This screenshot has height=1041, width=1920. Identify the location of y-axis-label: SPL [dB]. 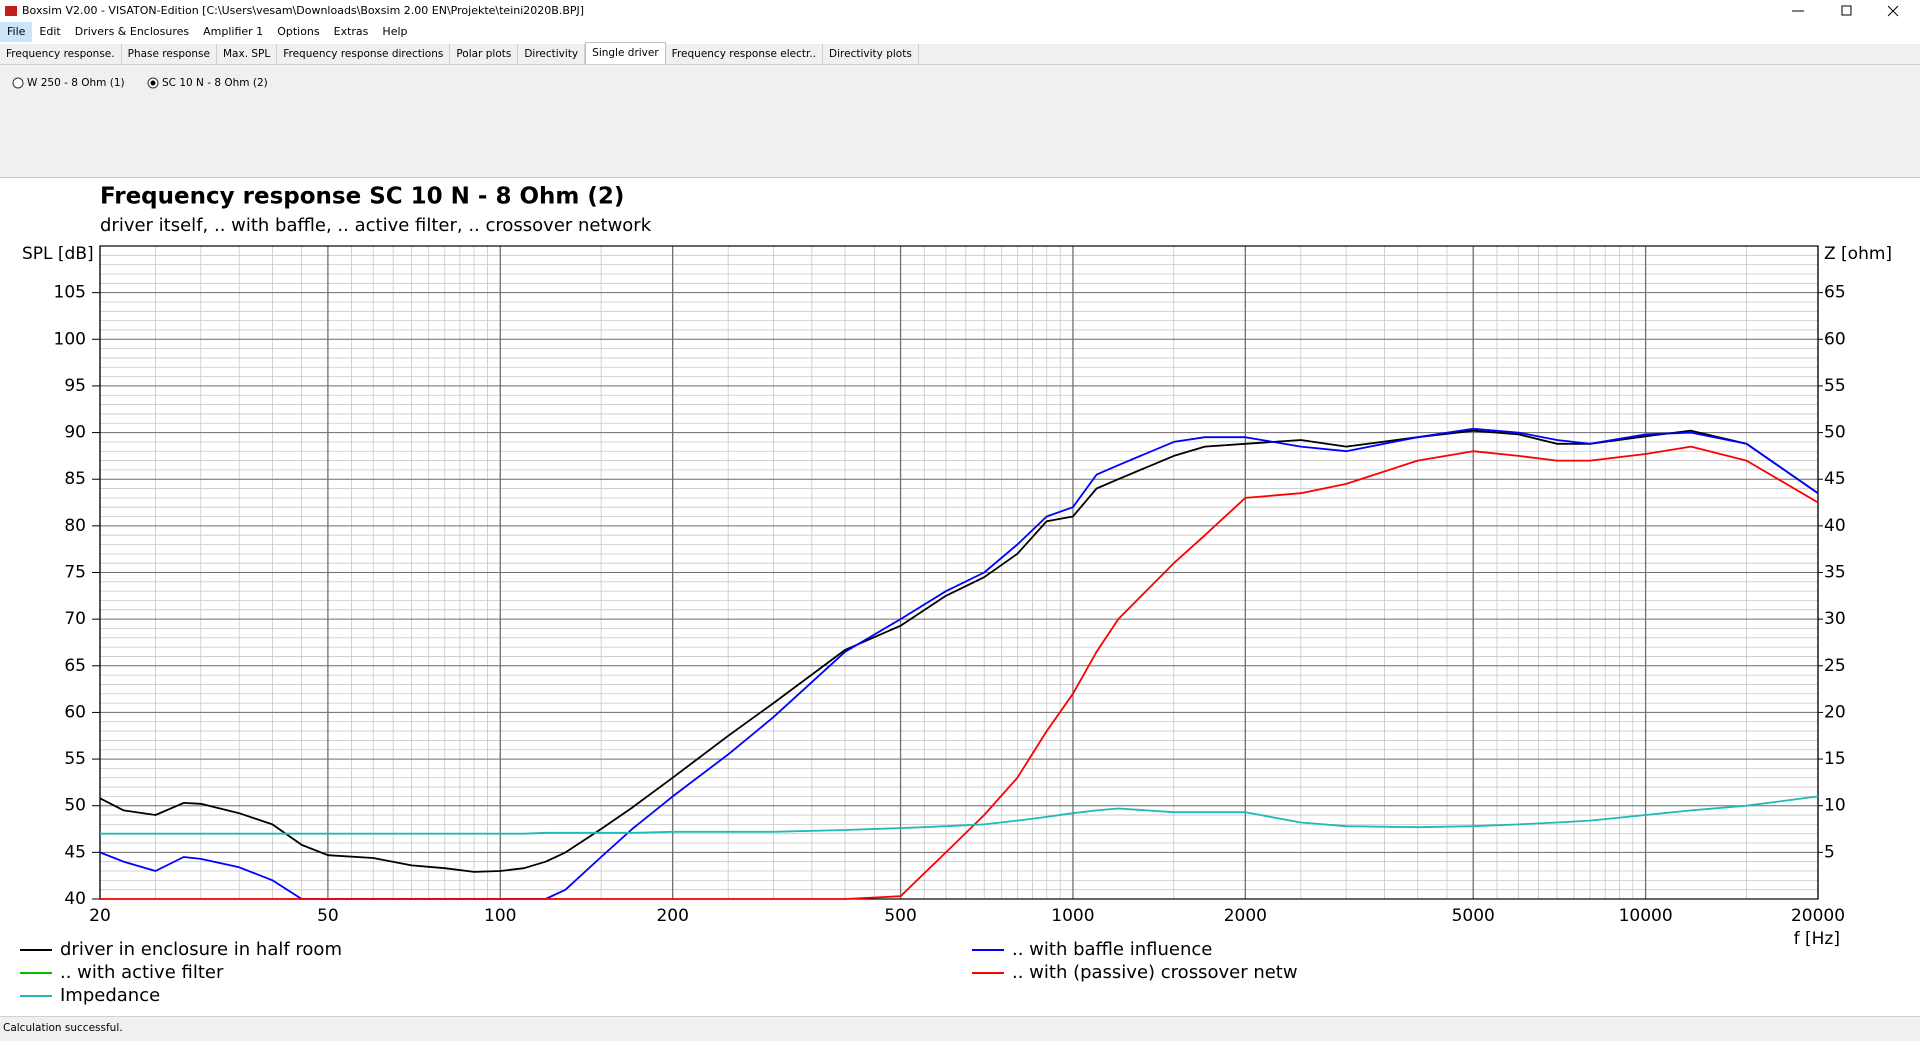
(58, 254).